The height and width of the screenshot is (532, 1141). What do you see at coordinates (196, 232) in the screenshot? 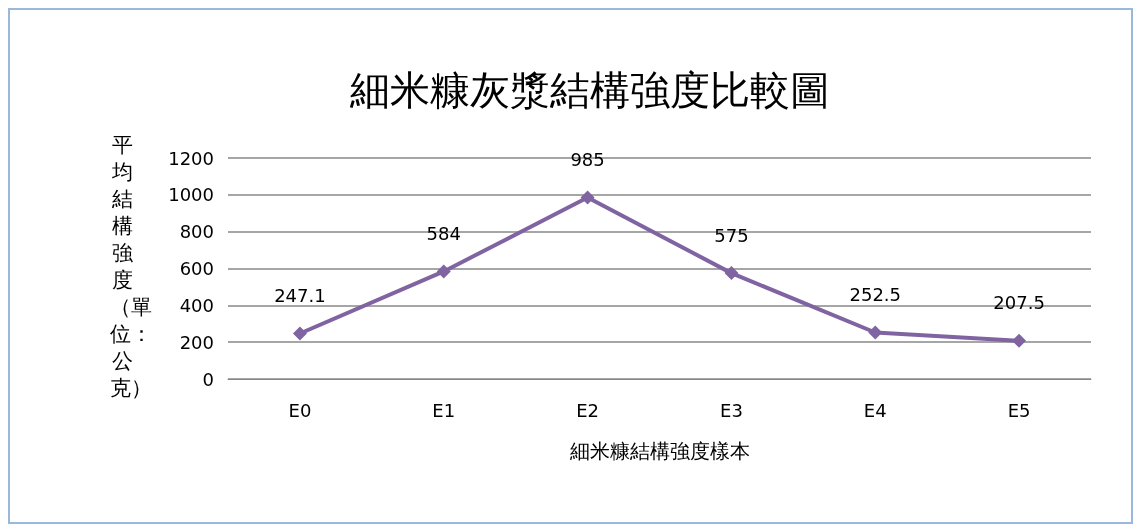
I see `y-tick-label: 800` at bounding box center [196, 232].